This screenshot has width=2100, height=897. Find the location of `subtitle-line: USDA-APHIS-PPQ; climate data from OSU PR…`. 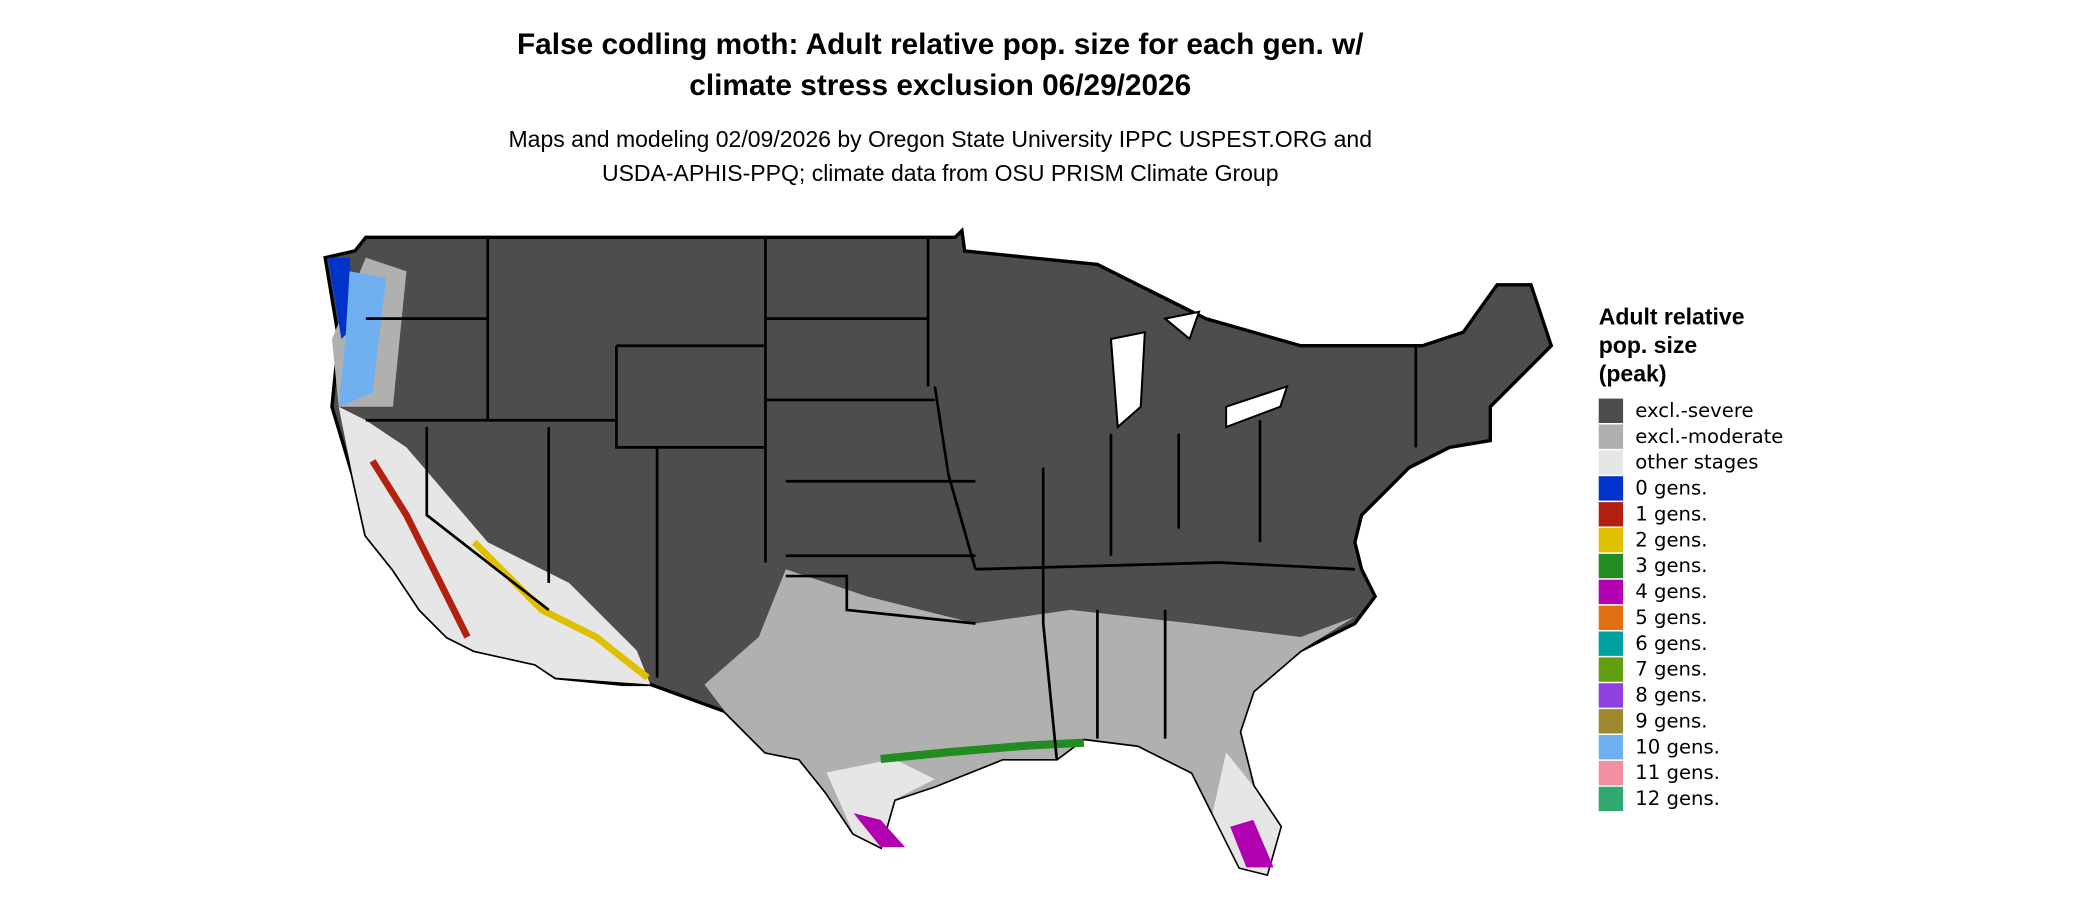

subtitle-line: USDA-APHIS-PPQ; climate data from OSU PR… is located at coordinates (940, 173).